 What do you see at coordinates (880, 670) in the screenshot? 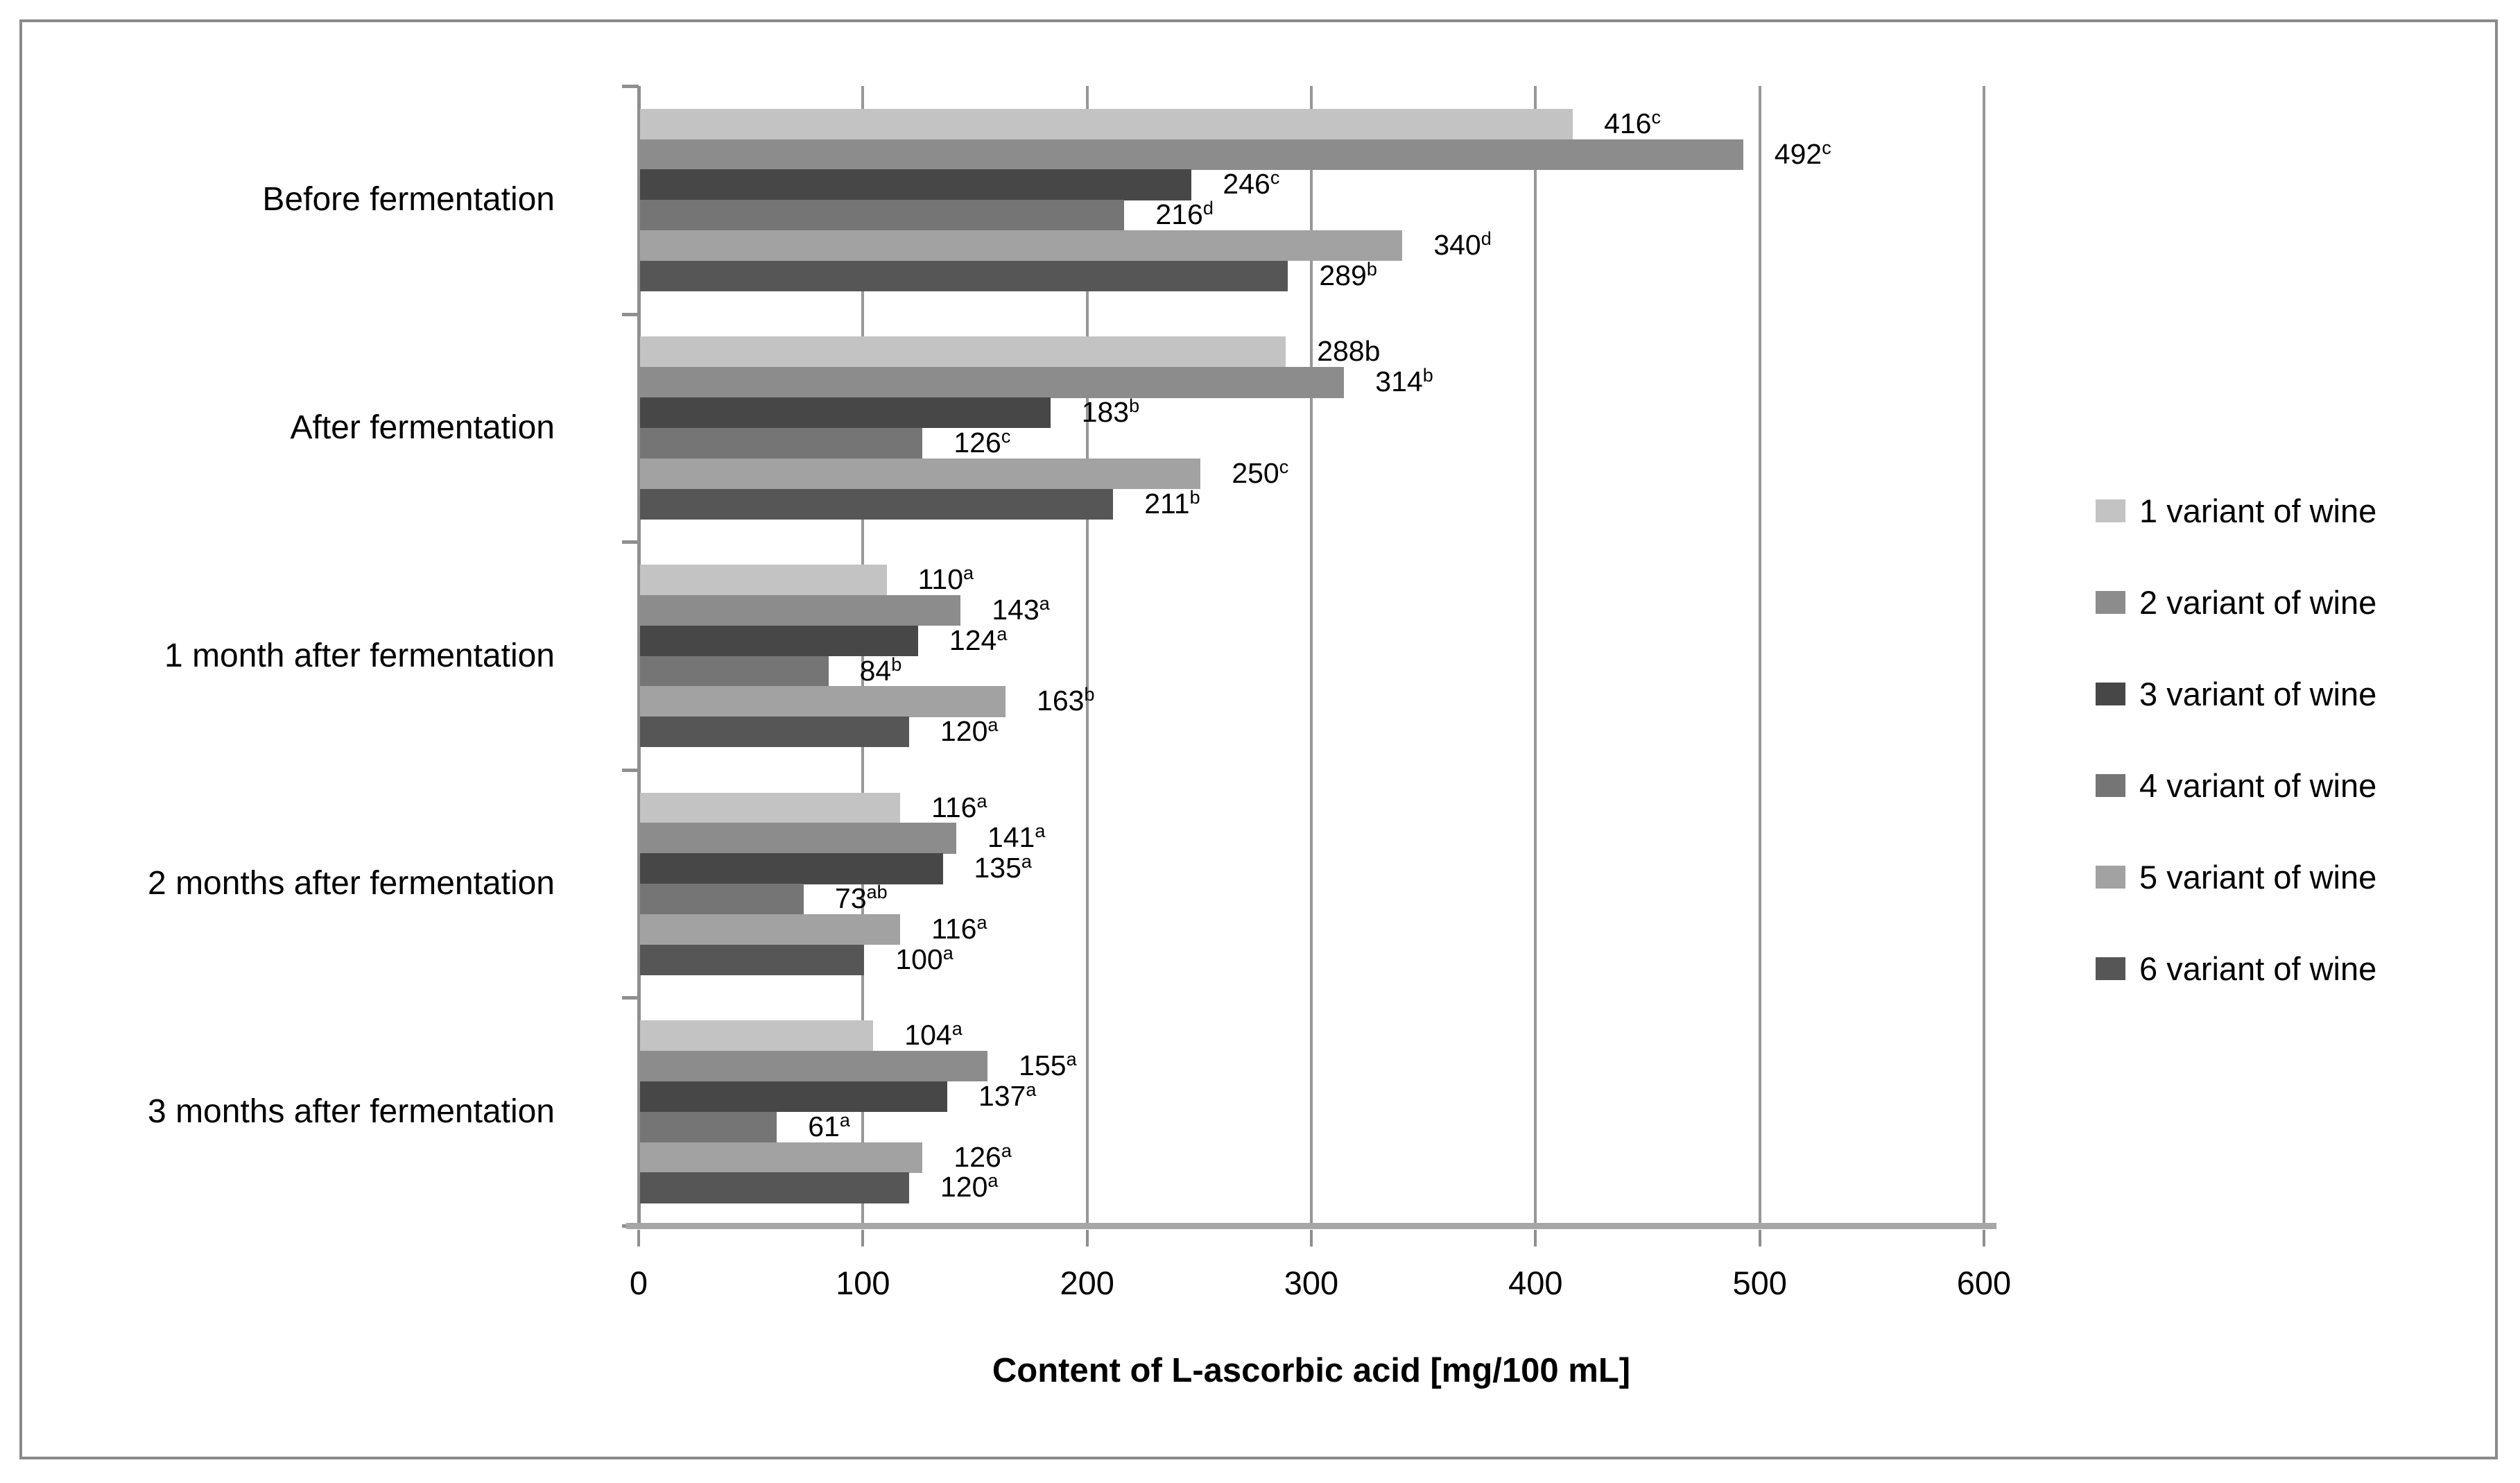
I see `bar-value-label: 84b` at bounding box center [880, 670].